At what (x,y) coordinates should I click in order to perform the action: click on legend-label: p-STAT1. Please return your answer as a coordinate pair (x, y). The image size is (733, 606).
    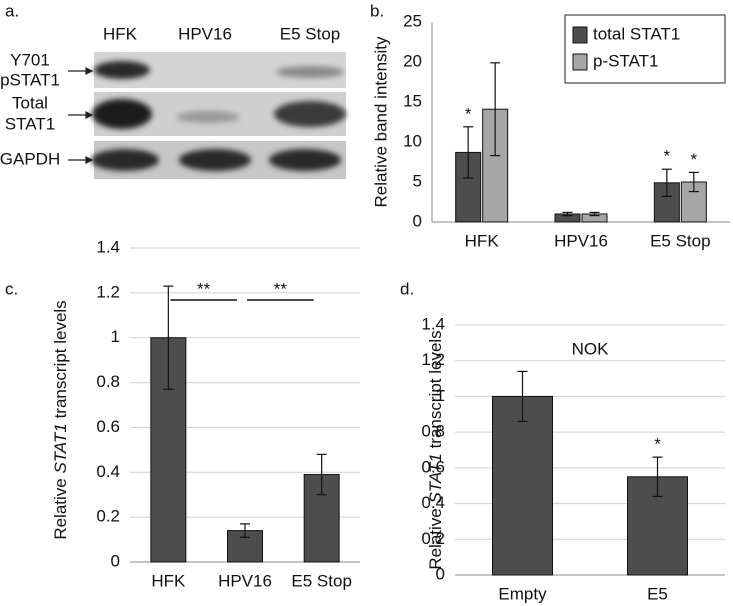
    Looking at the image, I should click on (626, 60).